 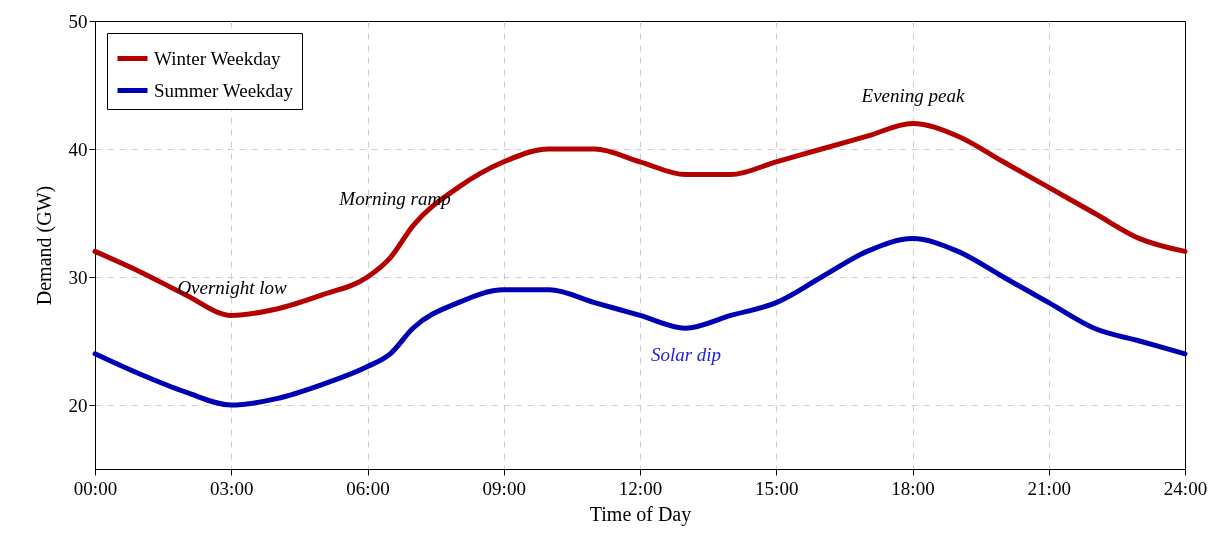 What do you see at coordinates (232, 287) in the screenshot?
I see `annotation: Overnight low` at bounding box center [232, 287].